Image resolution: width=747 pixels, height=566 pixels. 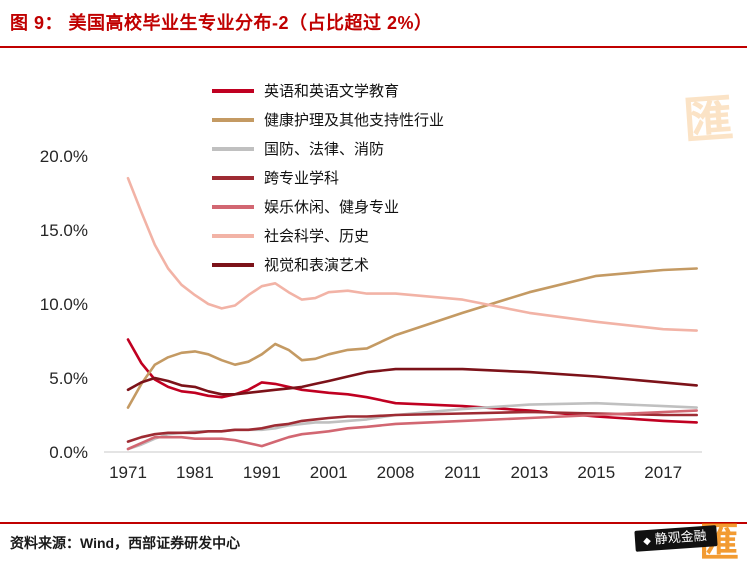 I want to click on legend-label: 娱乐休闲、健身专业, so click(x=332, y=207).